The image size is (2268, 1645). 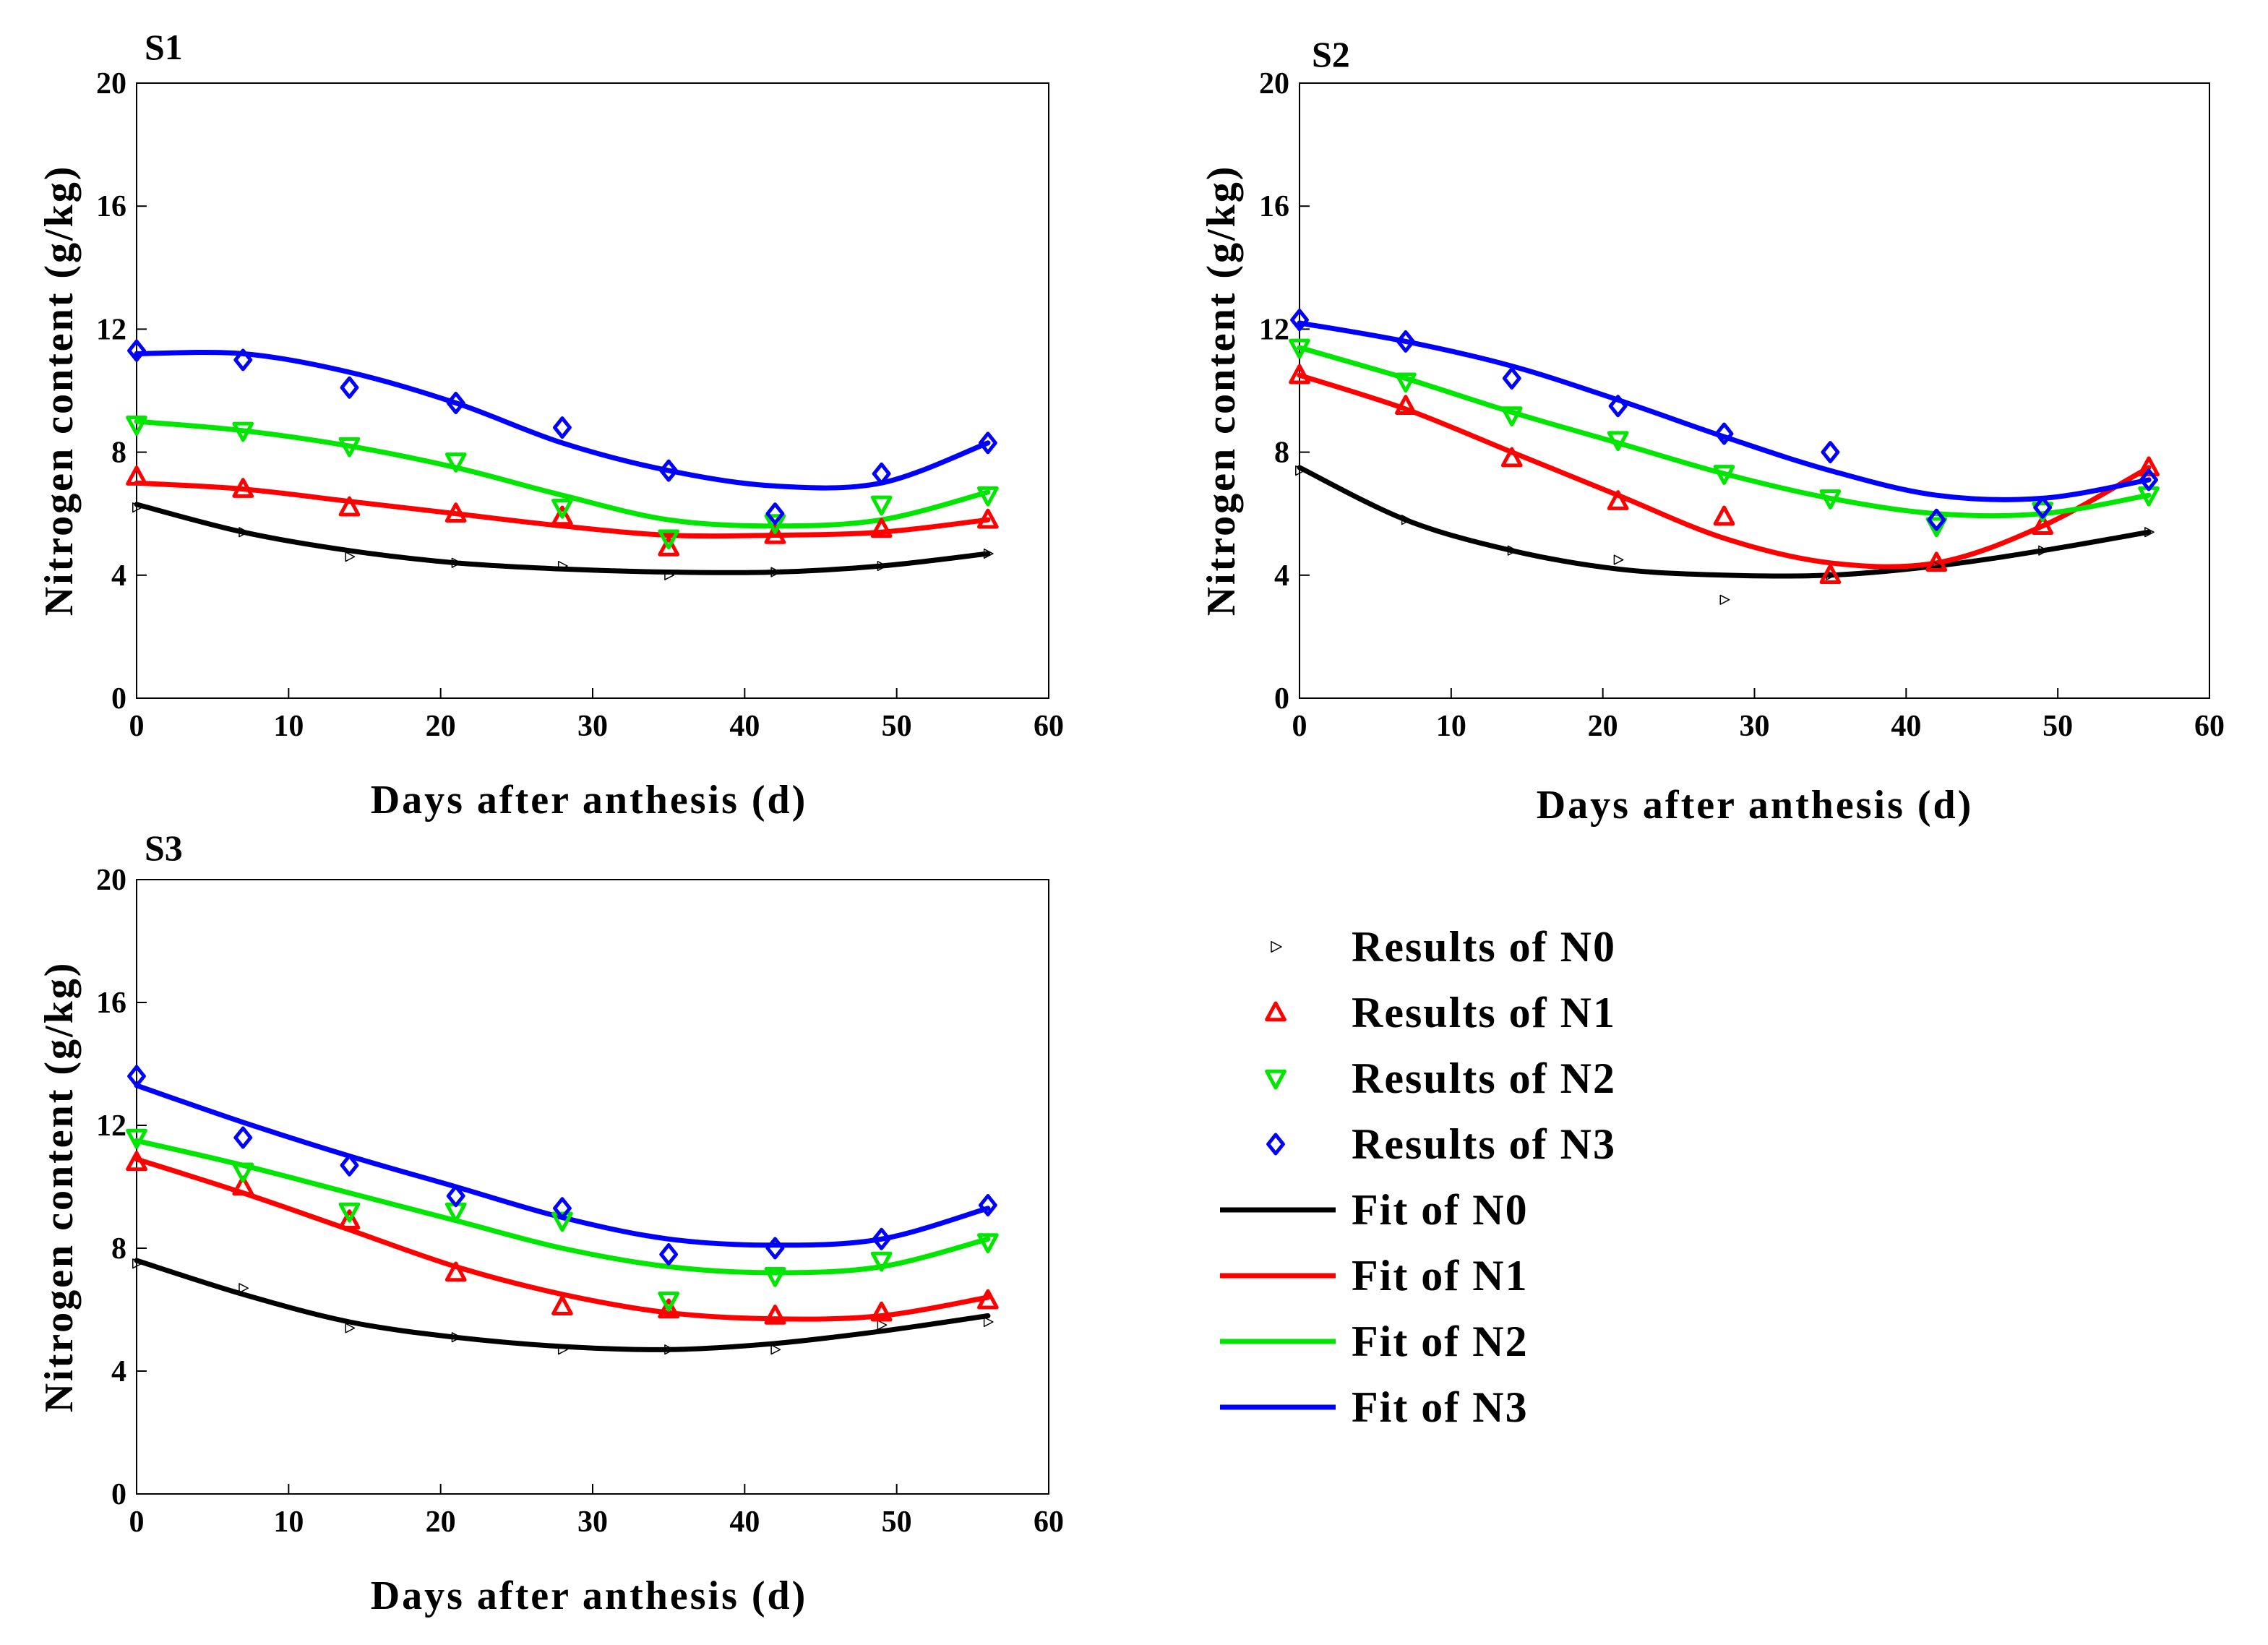 I want to click on legend-label-results-n0: Results of N0, so click(x=1484, y=947).